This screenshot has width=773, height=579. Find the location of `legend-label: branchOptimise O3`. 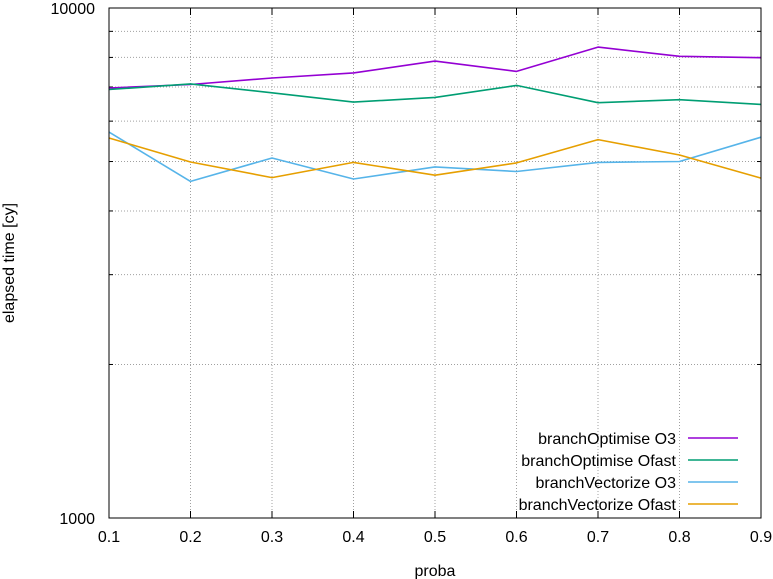

legend-label: branchOptimise O3 is located at coordinates (607, 439).